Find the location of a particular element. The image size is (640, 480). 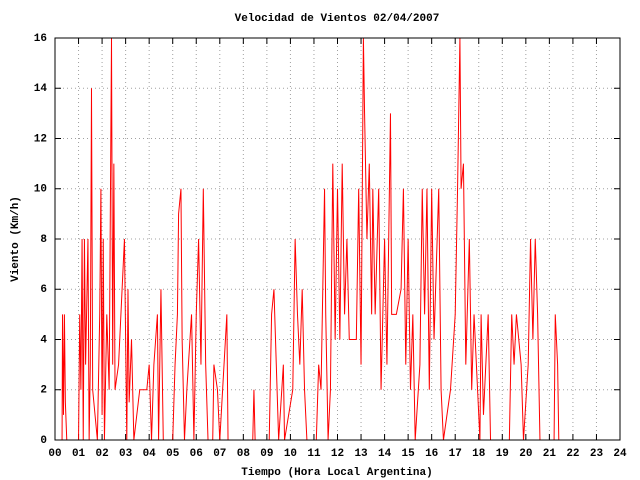

x-tick-label: 11 is located at coordinates (314, 454).